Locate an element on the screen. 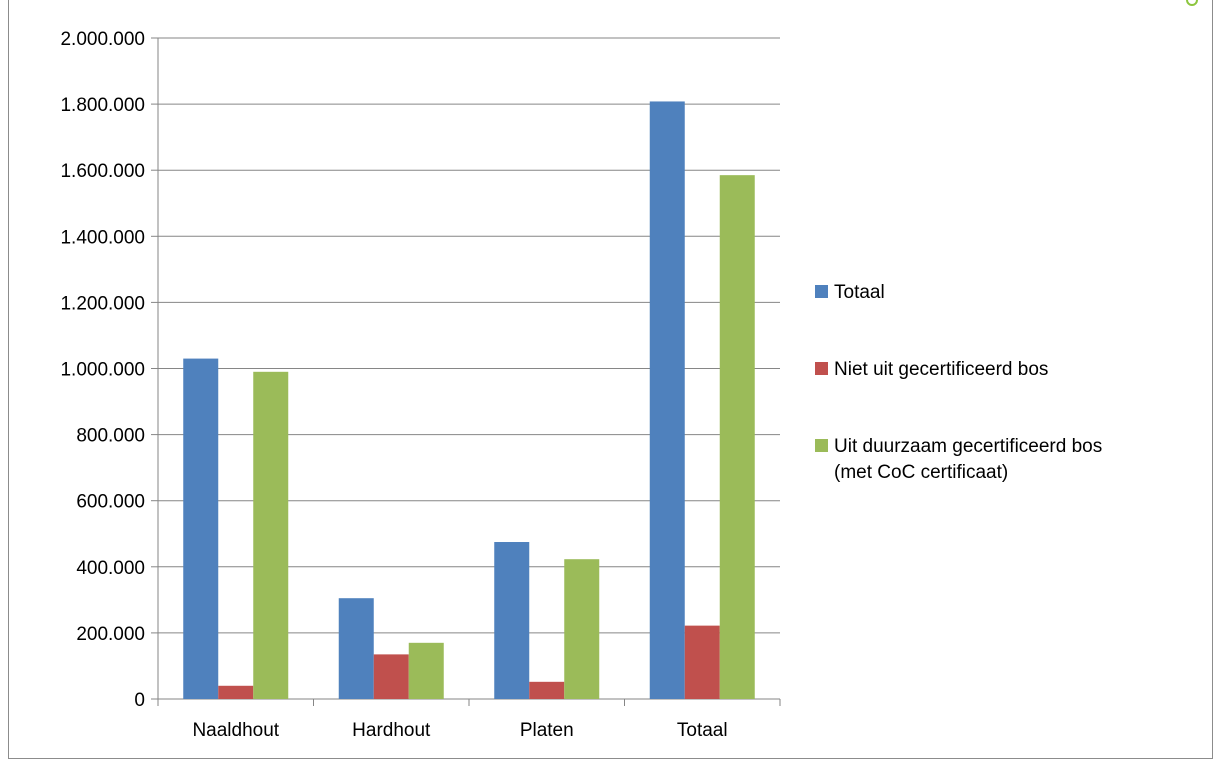 This screenshot has height=760, width=1214. legend-label: Niet uit gecertificeerd bos is located at coordinates (941, 369).